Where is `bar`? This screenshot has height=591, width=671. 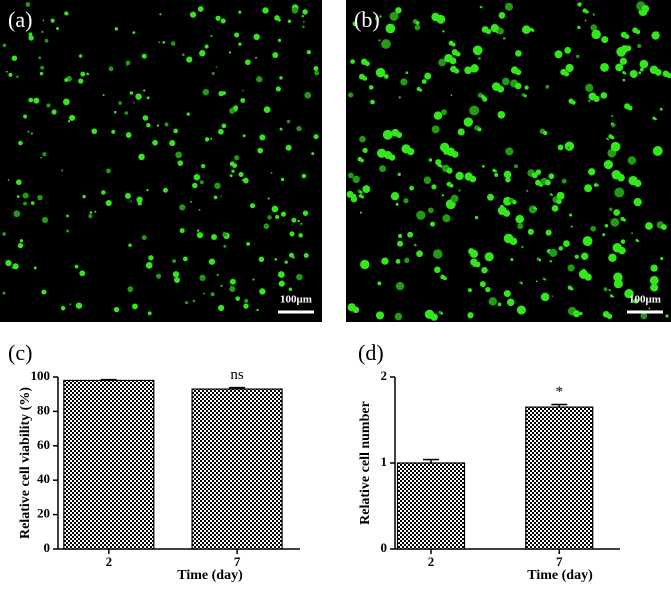
bar is located at coordinates (431, 506).